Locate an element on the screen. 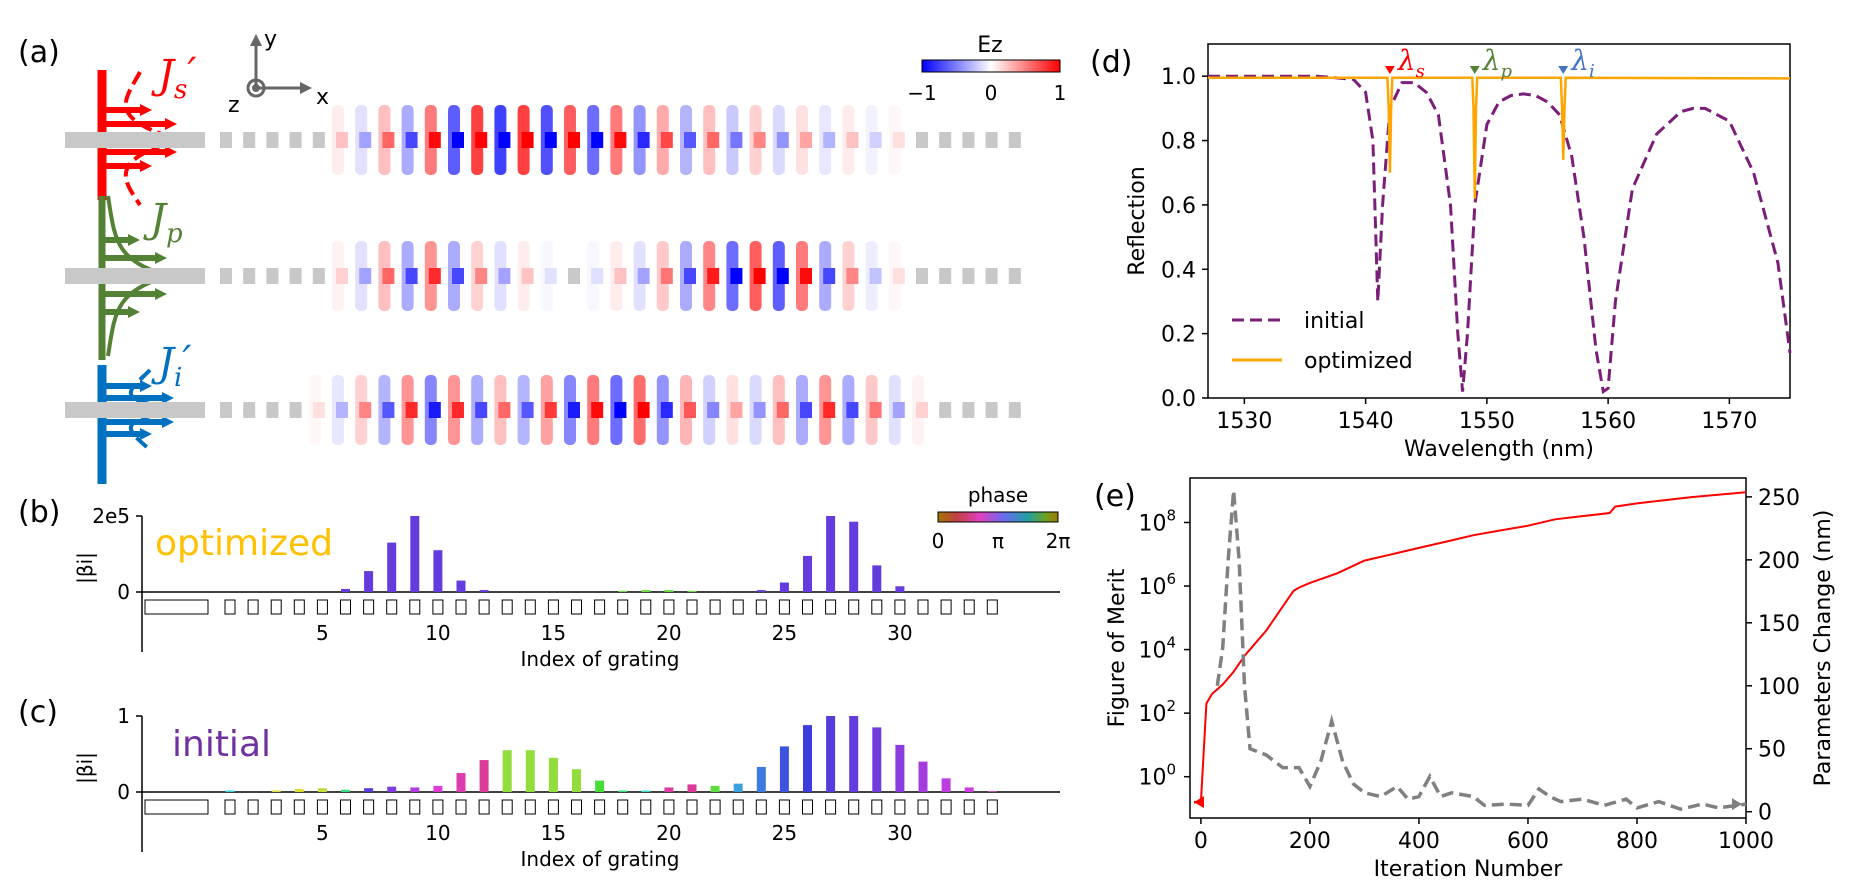 The height and width of the screenshot is (894, 1850). x-axis-label: Index of grating is located at coordinates (600, 659).